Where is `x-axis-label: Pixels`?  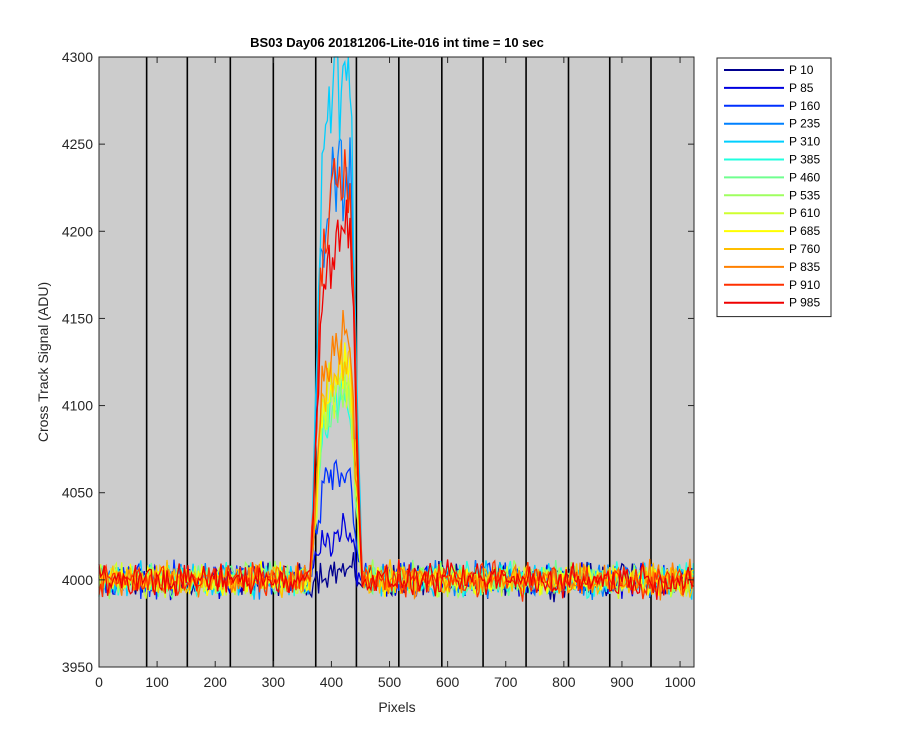
x-axis-label: Pixels is located at coordinates (396, 707).